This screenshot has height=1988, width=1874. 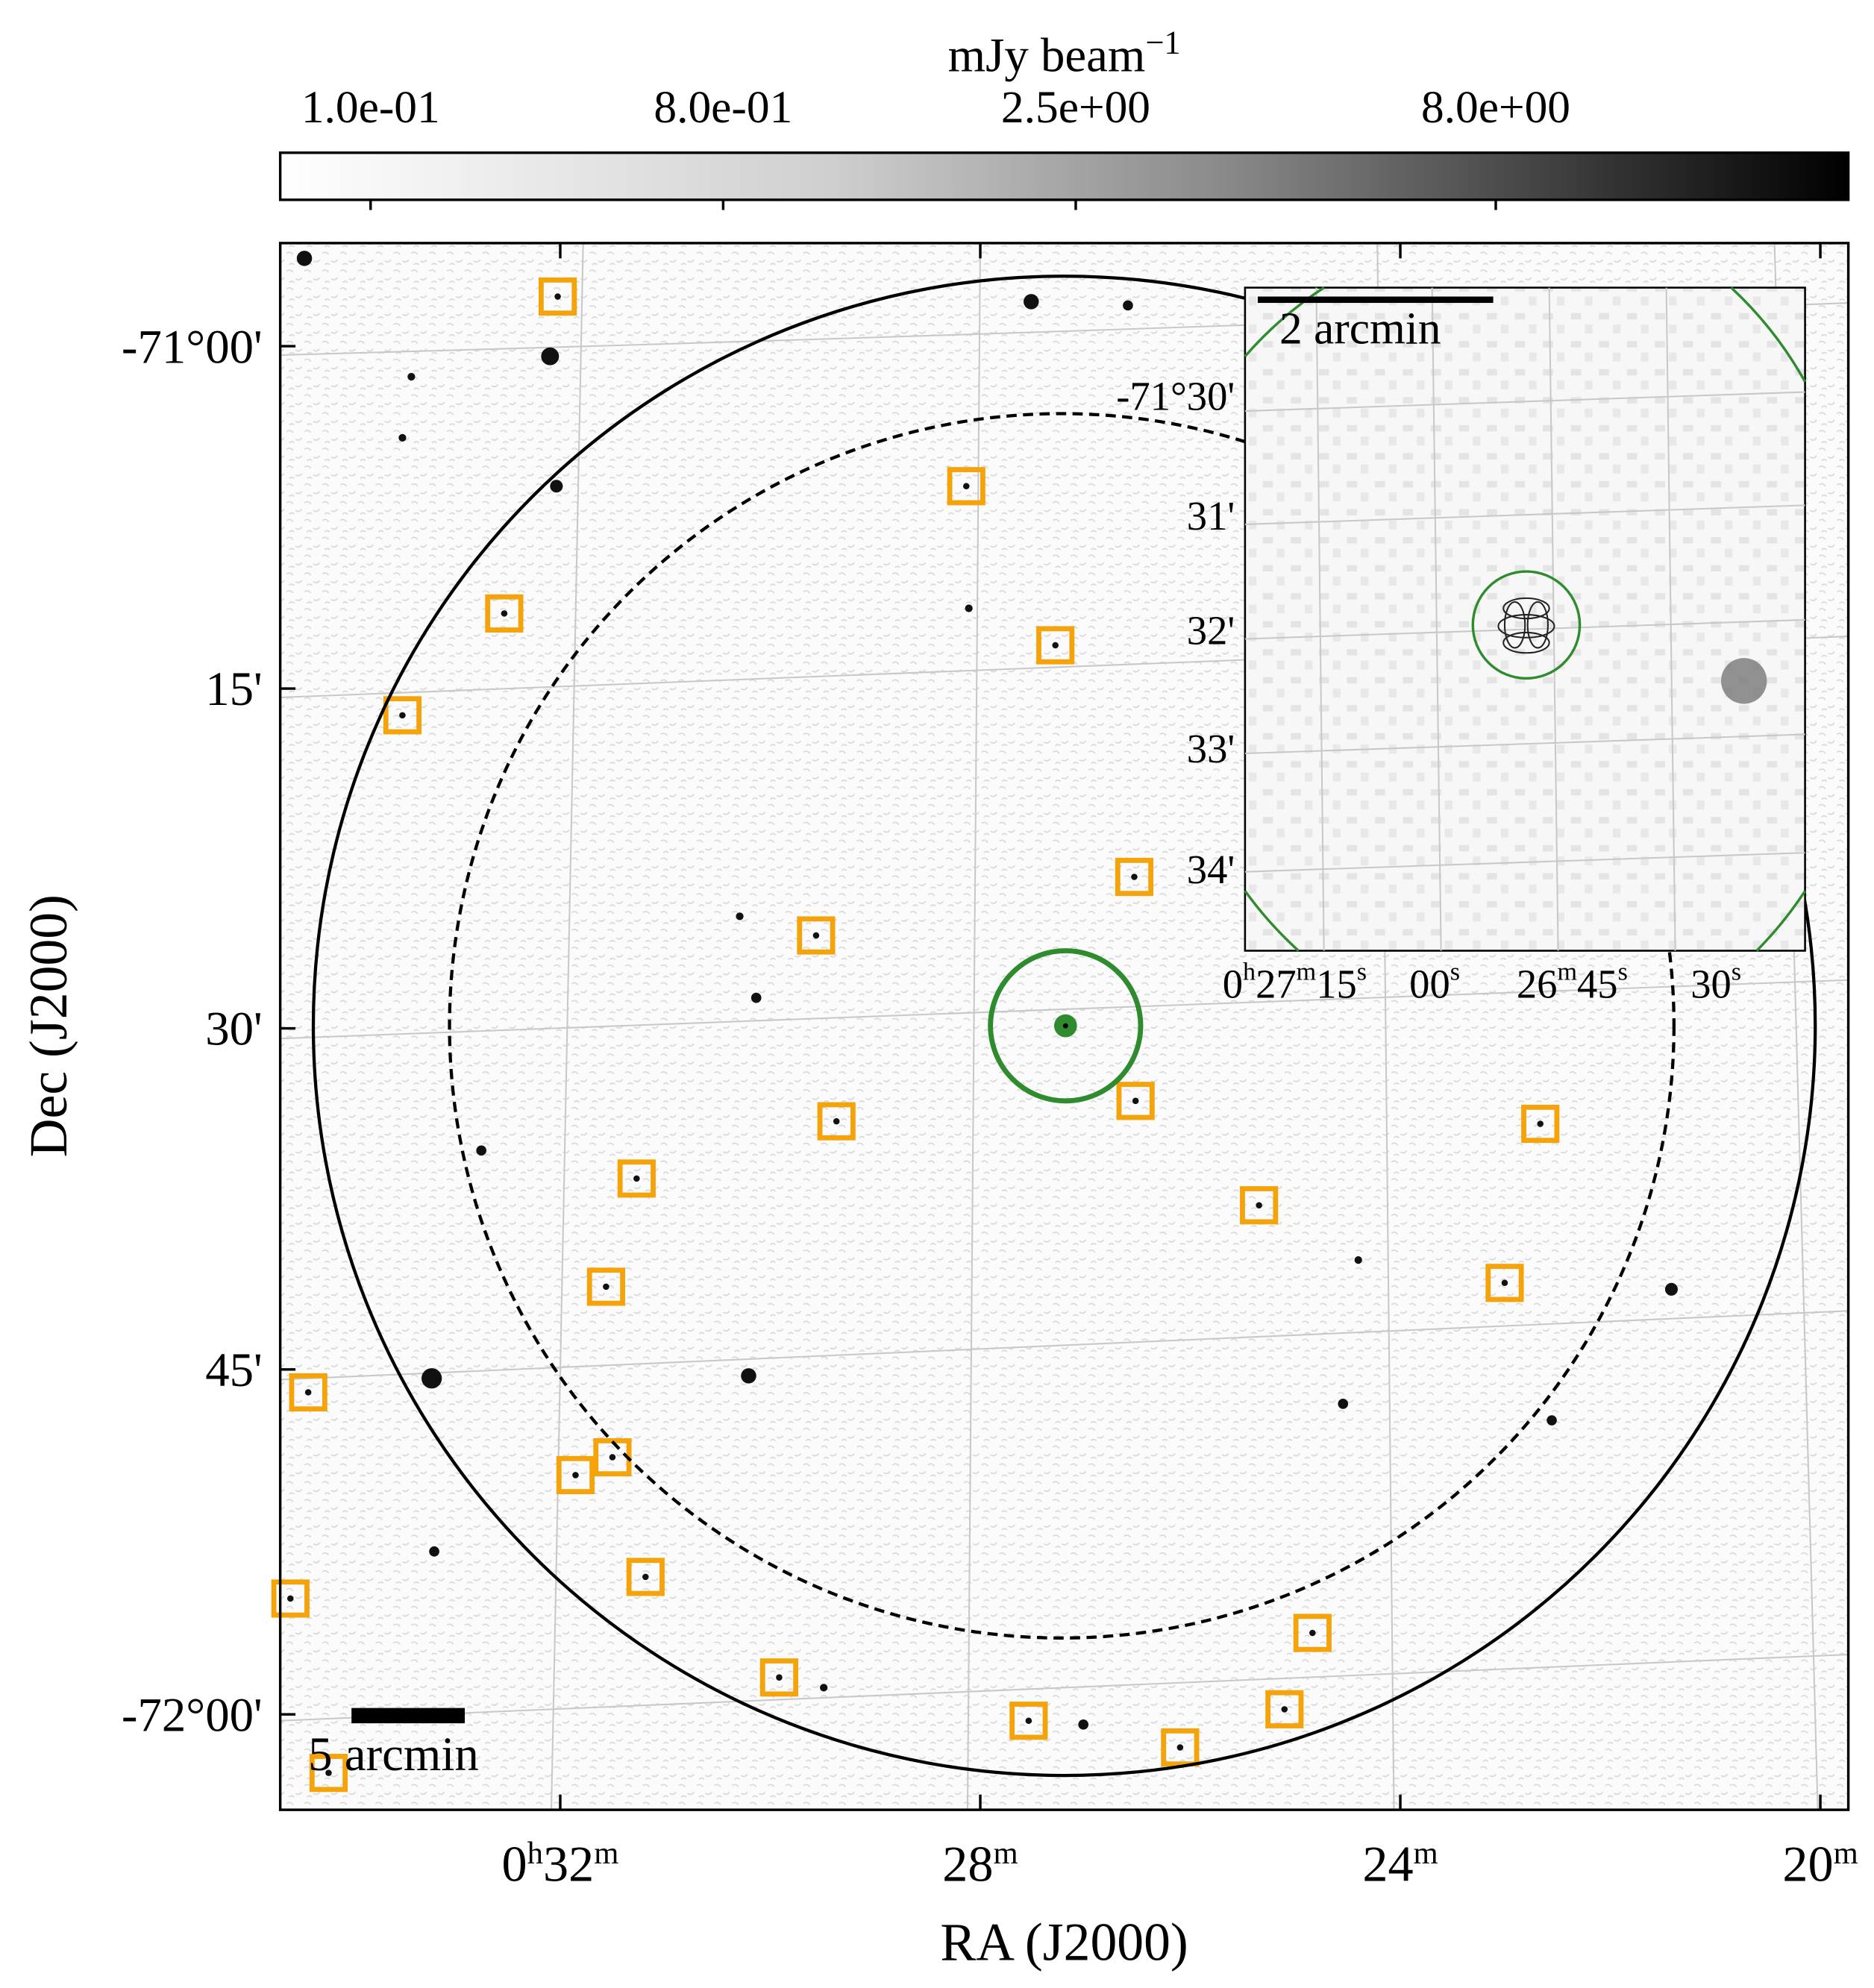 I want to click on y-tick-label: 45', so click(x=234, y=1370).